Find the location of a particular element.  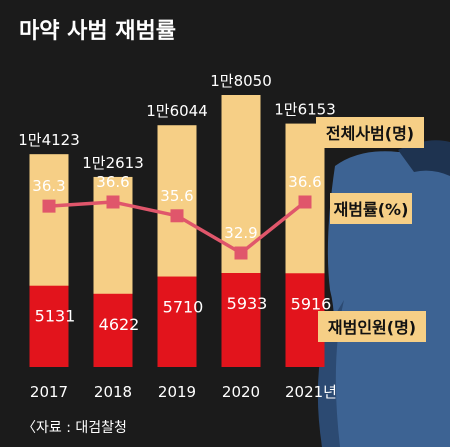

legend-rate-label: 재범률(%) is located at coordinates (371, 209).